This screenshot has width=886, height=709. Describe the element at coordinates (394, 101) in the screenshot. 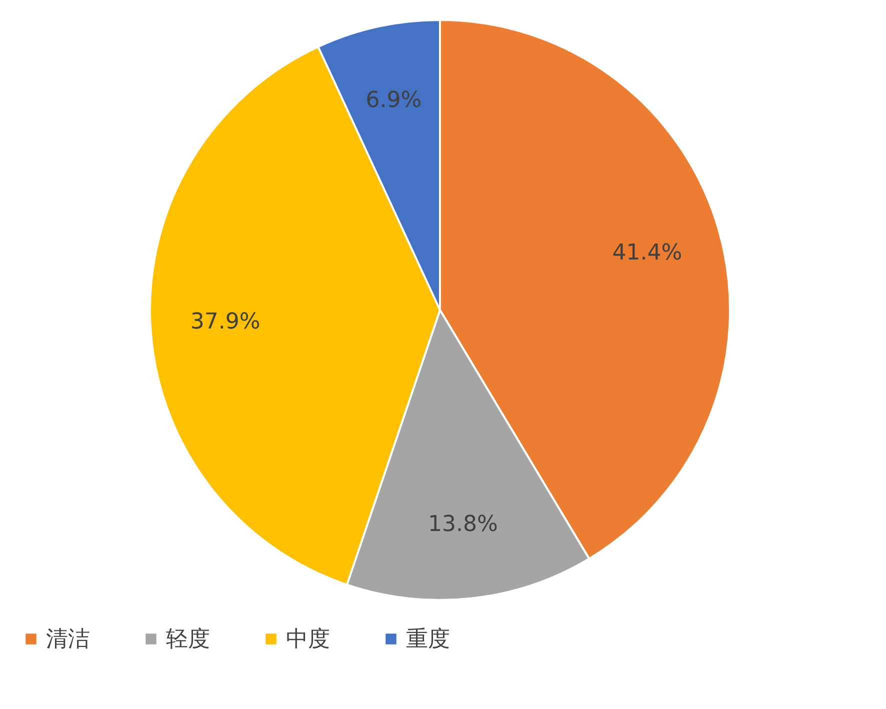

I see `data-label: 6.9%` at that location.